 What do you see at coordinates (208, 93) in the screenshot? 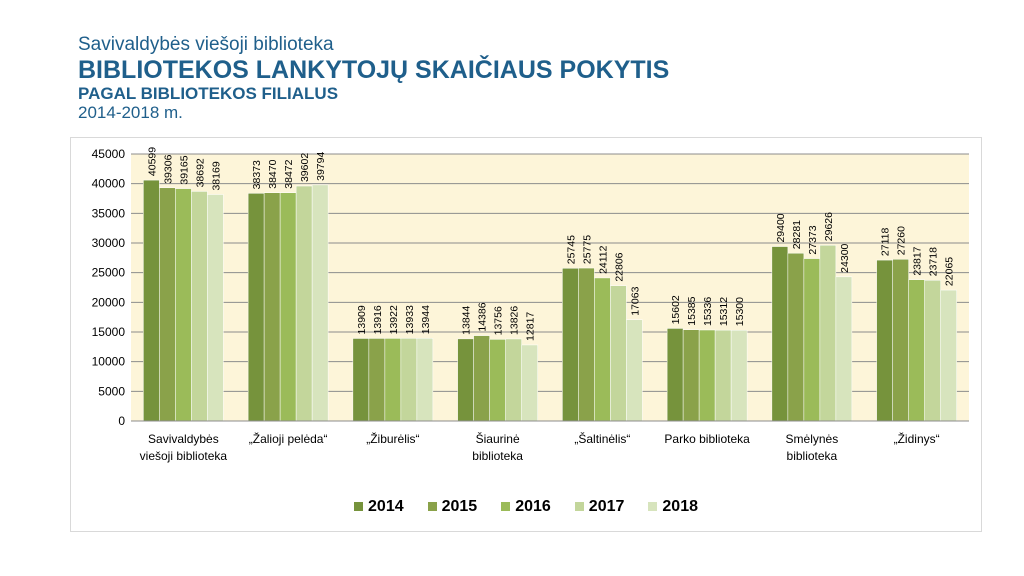
I see `page-subtitle: PAGAL BIBLIOTEKOS FILIALUS` at bounding box center [208, 93].